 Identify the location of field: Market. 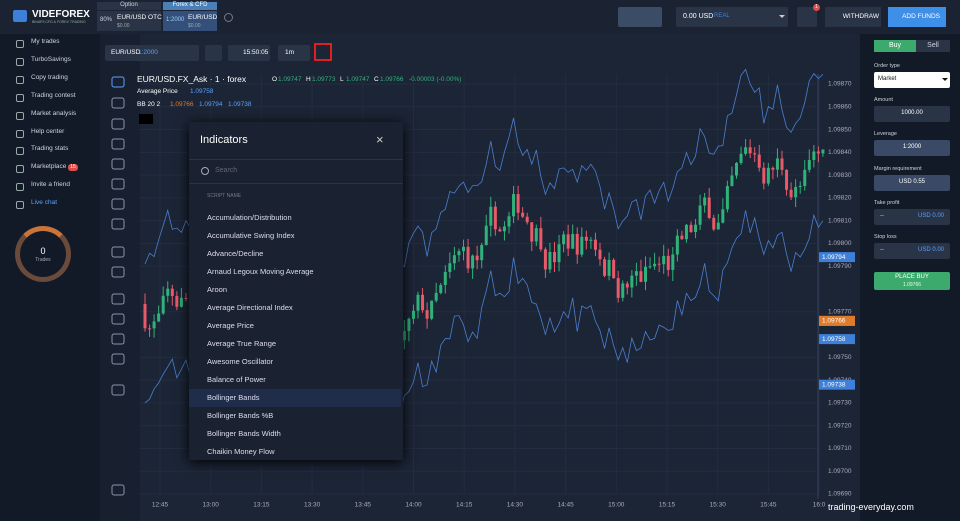
(912, 80).